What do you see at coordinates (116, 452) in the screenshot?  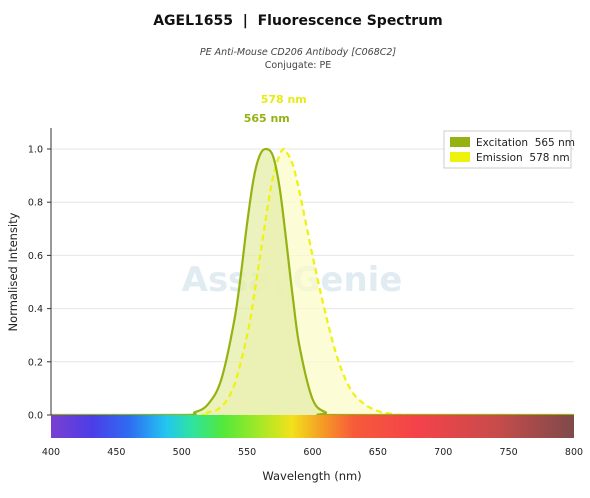 I see `x-tick-label: 450` at bounding box center [116, 452].